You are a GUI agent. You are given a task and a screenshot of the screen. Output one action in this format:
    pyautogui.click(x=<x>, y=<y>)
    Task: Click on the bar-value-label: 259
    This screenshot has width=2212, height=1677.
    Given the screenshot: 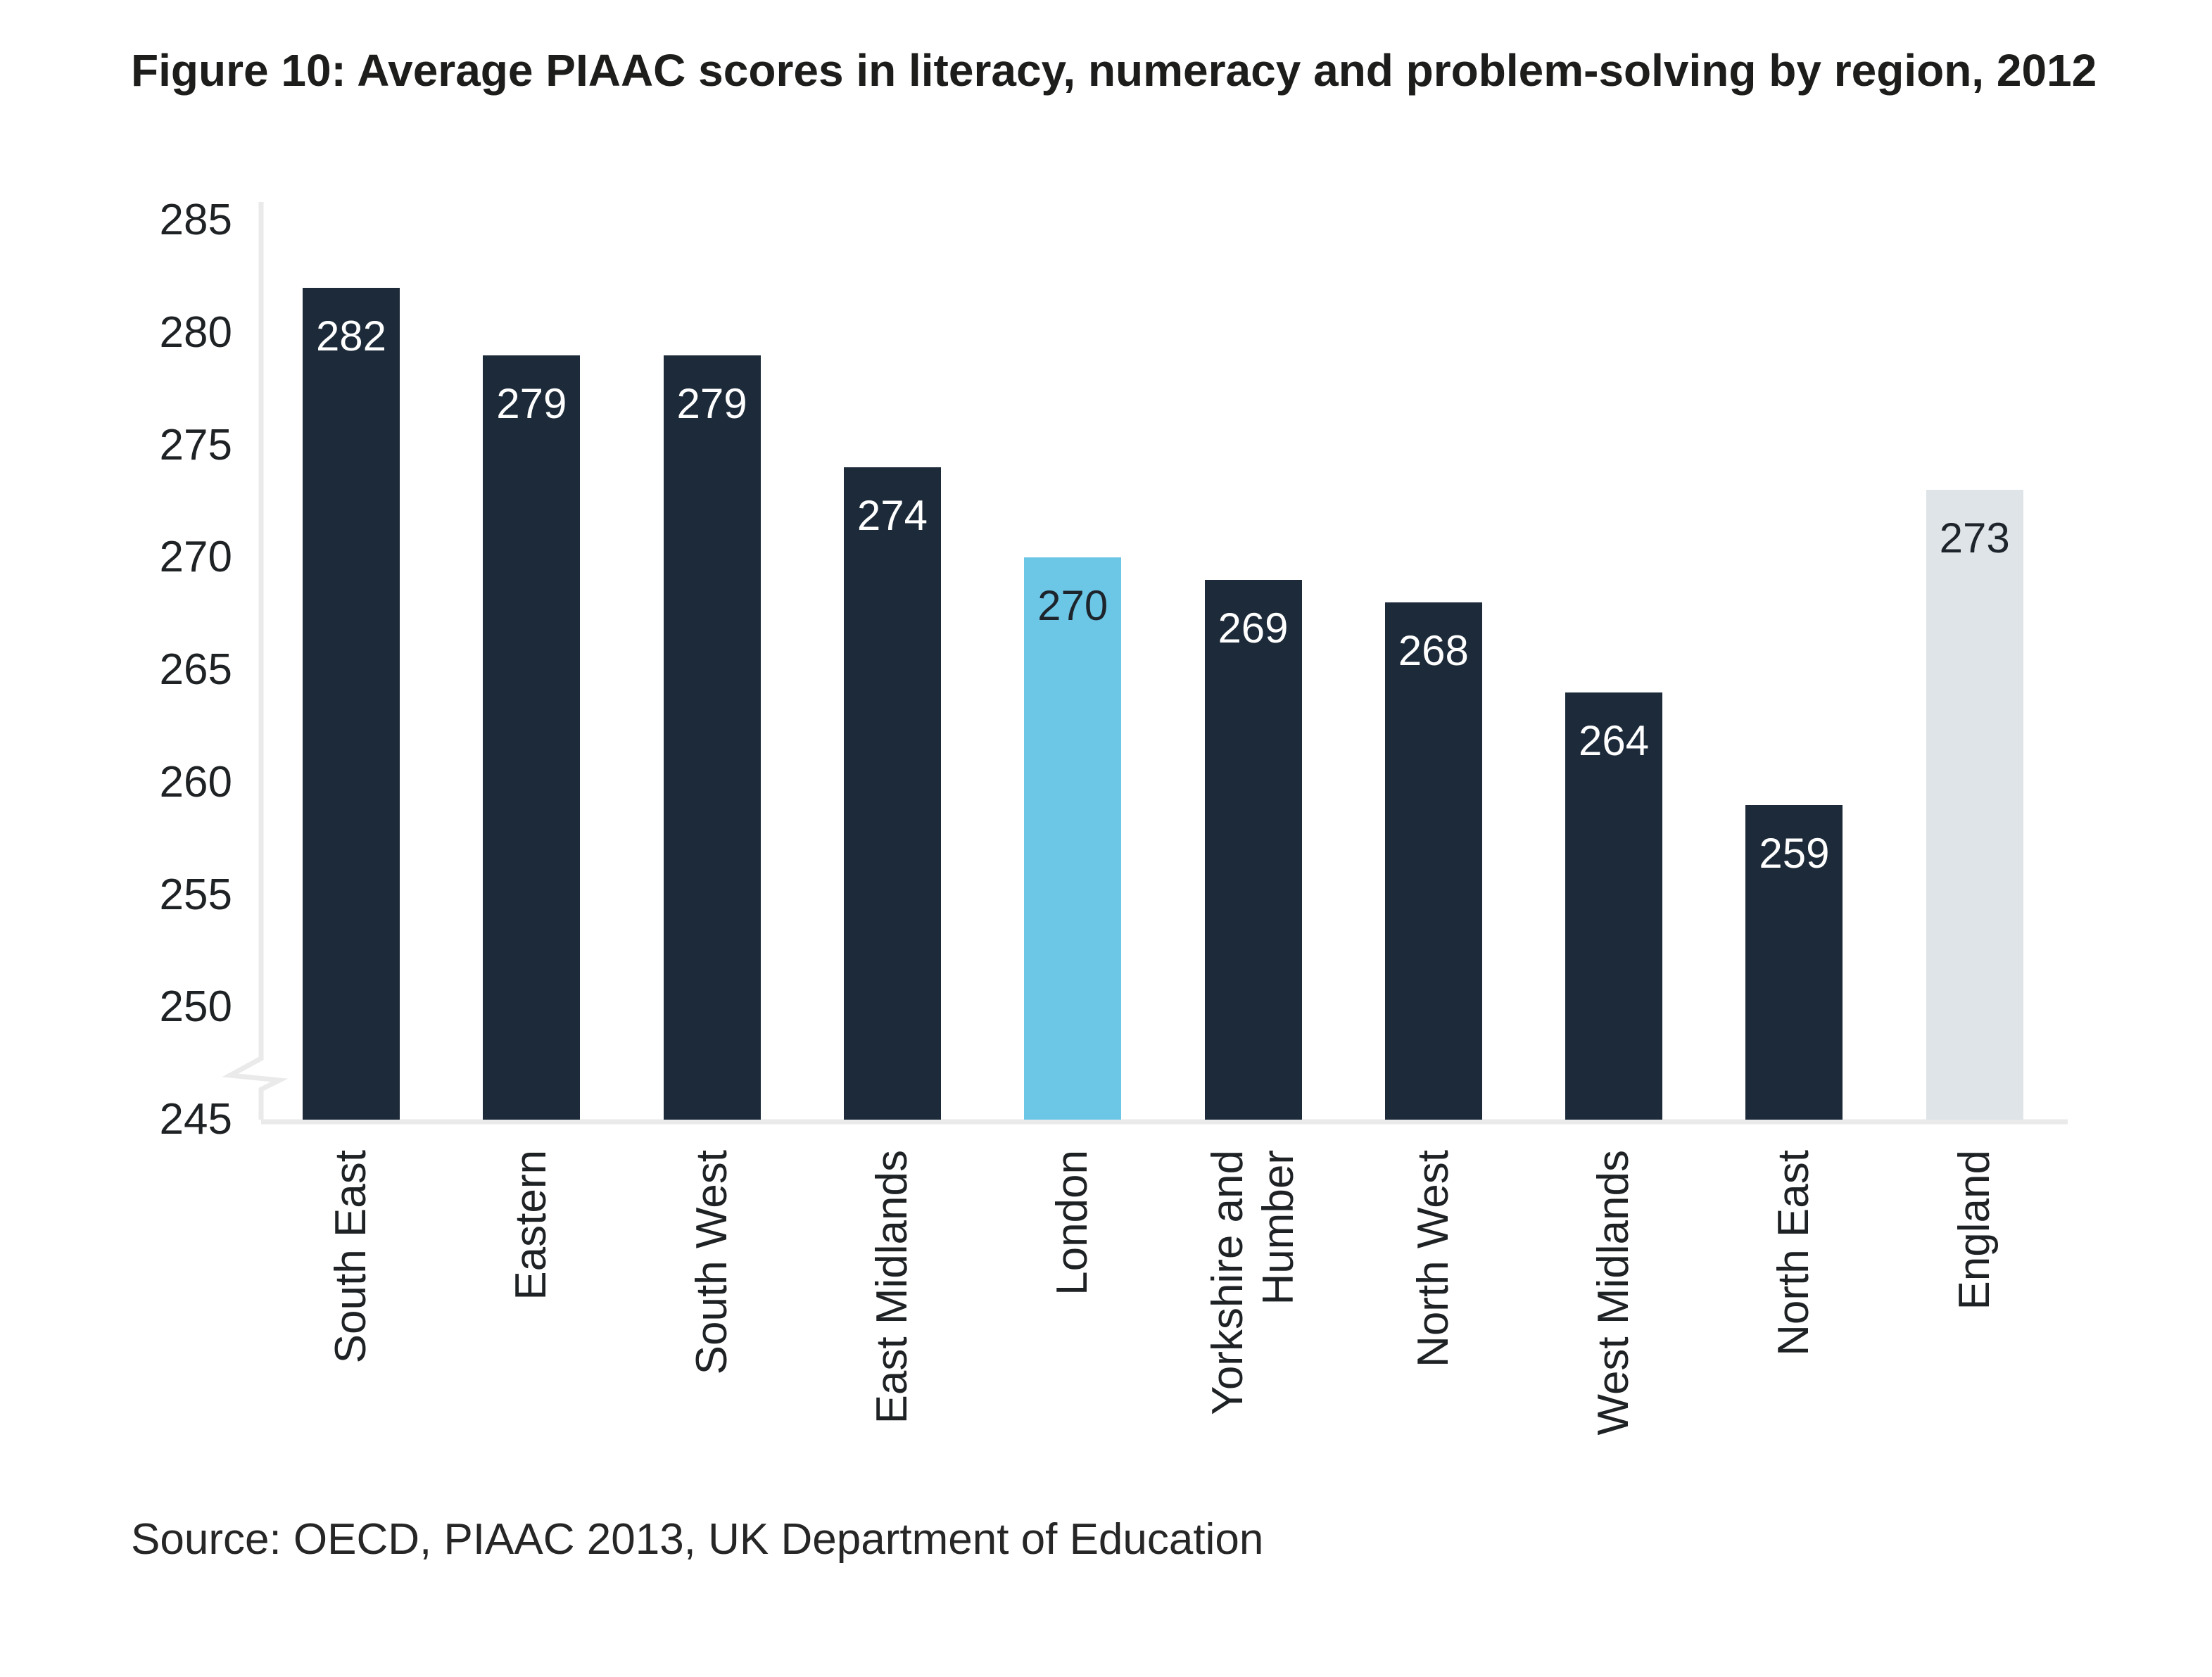 What is the action you would take?
    pyautogui.click(x=1795, y=853)
    